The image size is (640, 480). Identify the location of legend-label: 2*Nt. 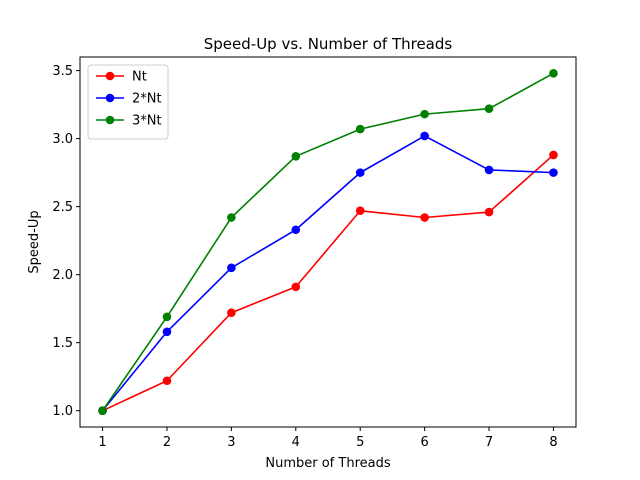
(147, 99).